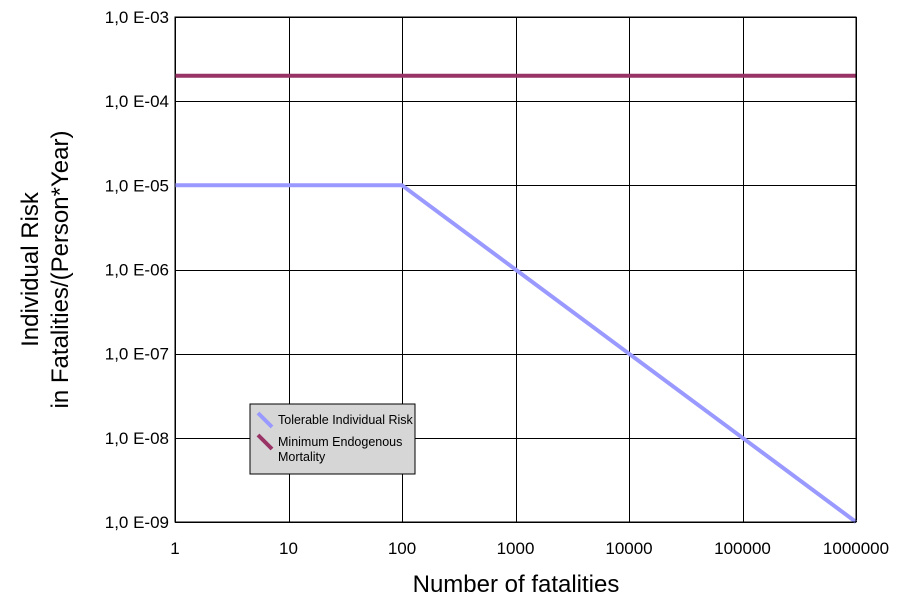 This screenshot has width=902, height=601. Describe the element at coordinates (402, 548) in the screenshot. I see `x-tick-label: 100` at that location.